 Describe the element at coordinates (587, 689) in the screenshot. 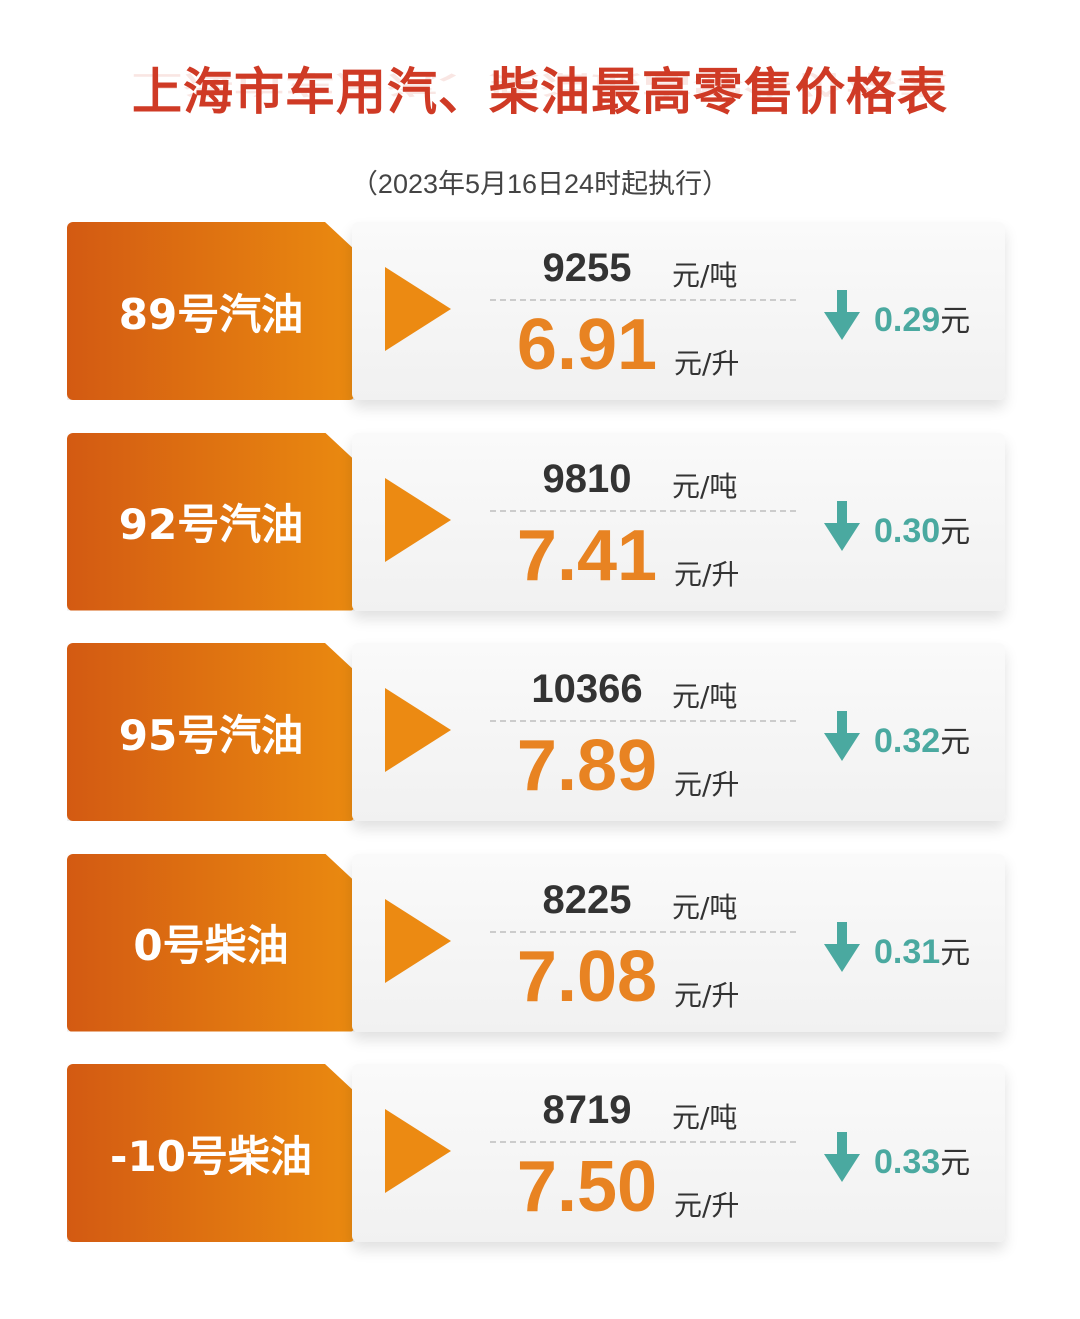

I see `price-per-ton: 10366` at that location.